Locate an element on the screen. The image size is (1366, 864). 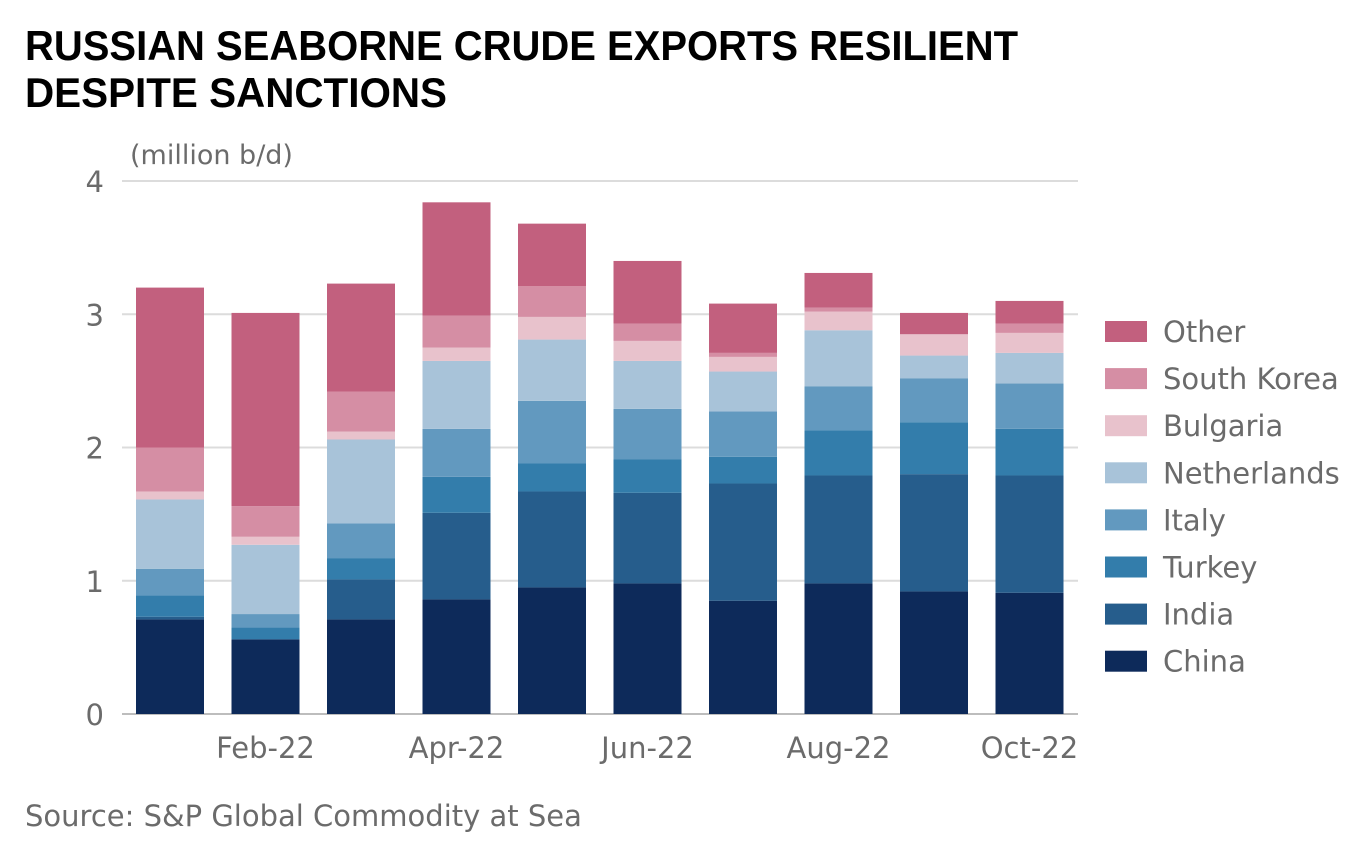
legend-item: Netherlands is located at coordinates (1222, 473).